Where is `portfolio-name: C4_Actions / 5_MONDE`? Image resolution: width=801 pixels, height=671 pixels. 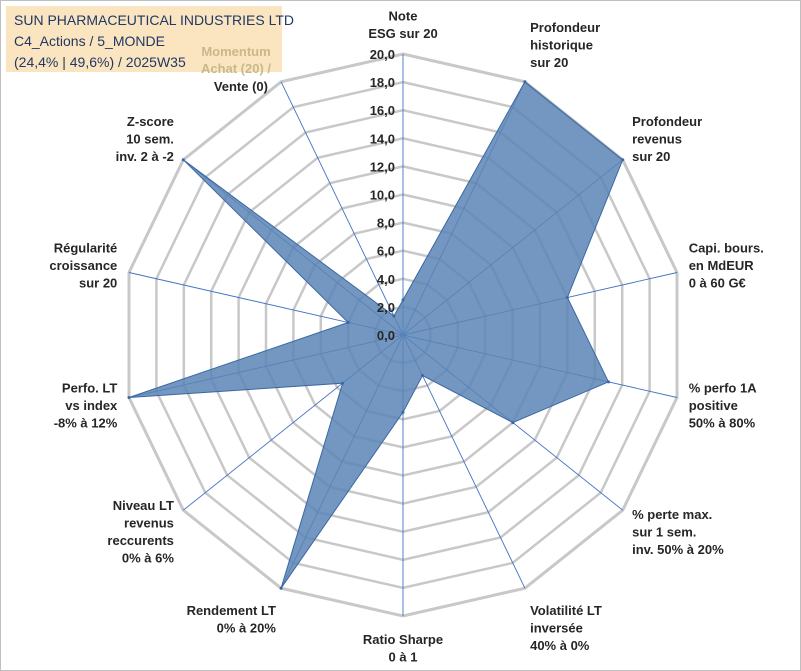
portfolio-name: C4_Actions / 5_MONDE is located at coordinates (89, 41).